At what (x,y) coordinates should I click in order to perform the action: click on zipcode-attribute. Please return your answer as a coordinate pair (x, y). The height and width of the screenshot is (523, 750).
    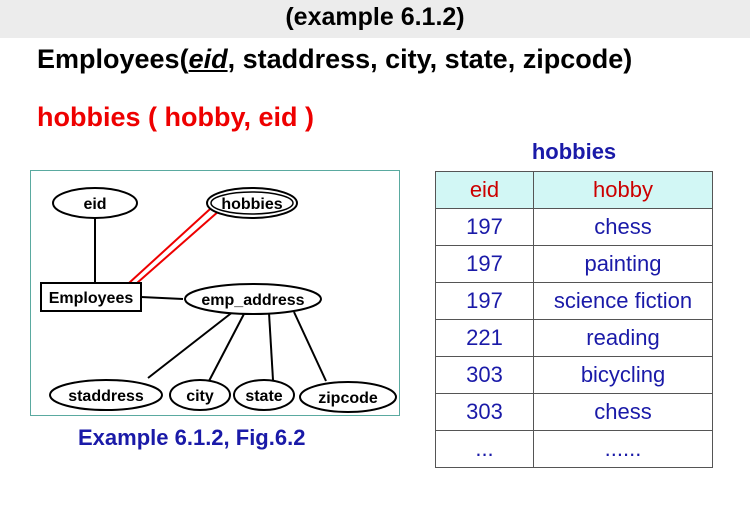
    Looking at the image, I should click on (348, 397).